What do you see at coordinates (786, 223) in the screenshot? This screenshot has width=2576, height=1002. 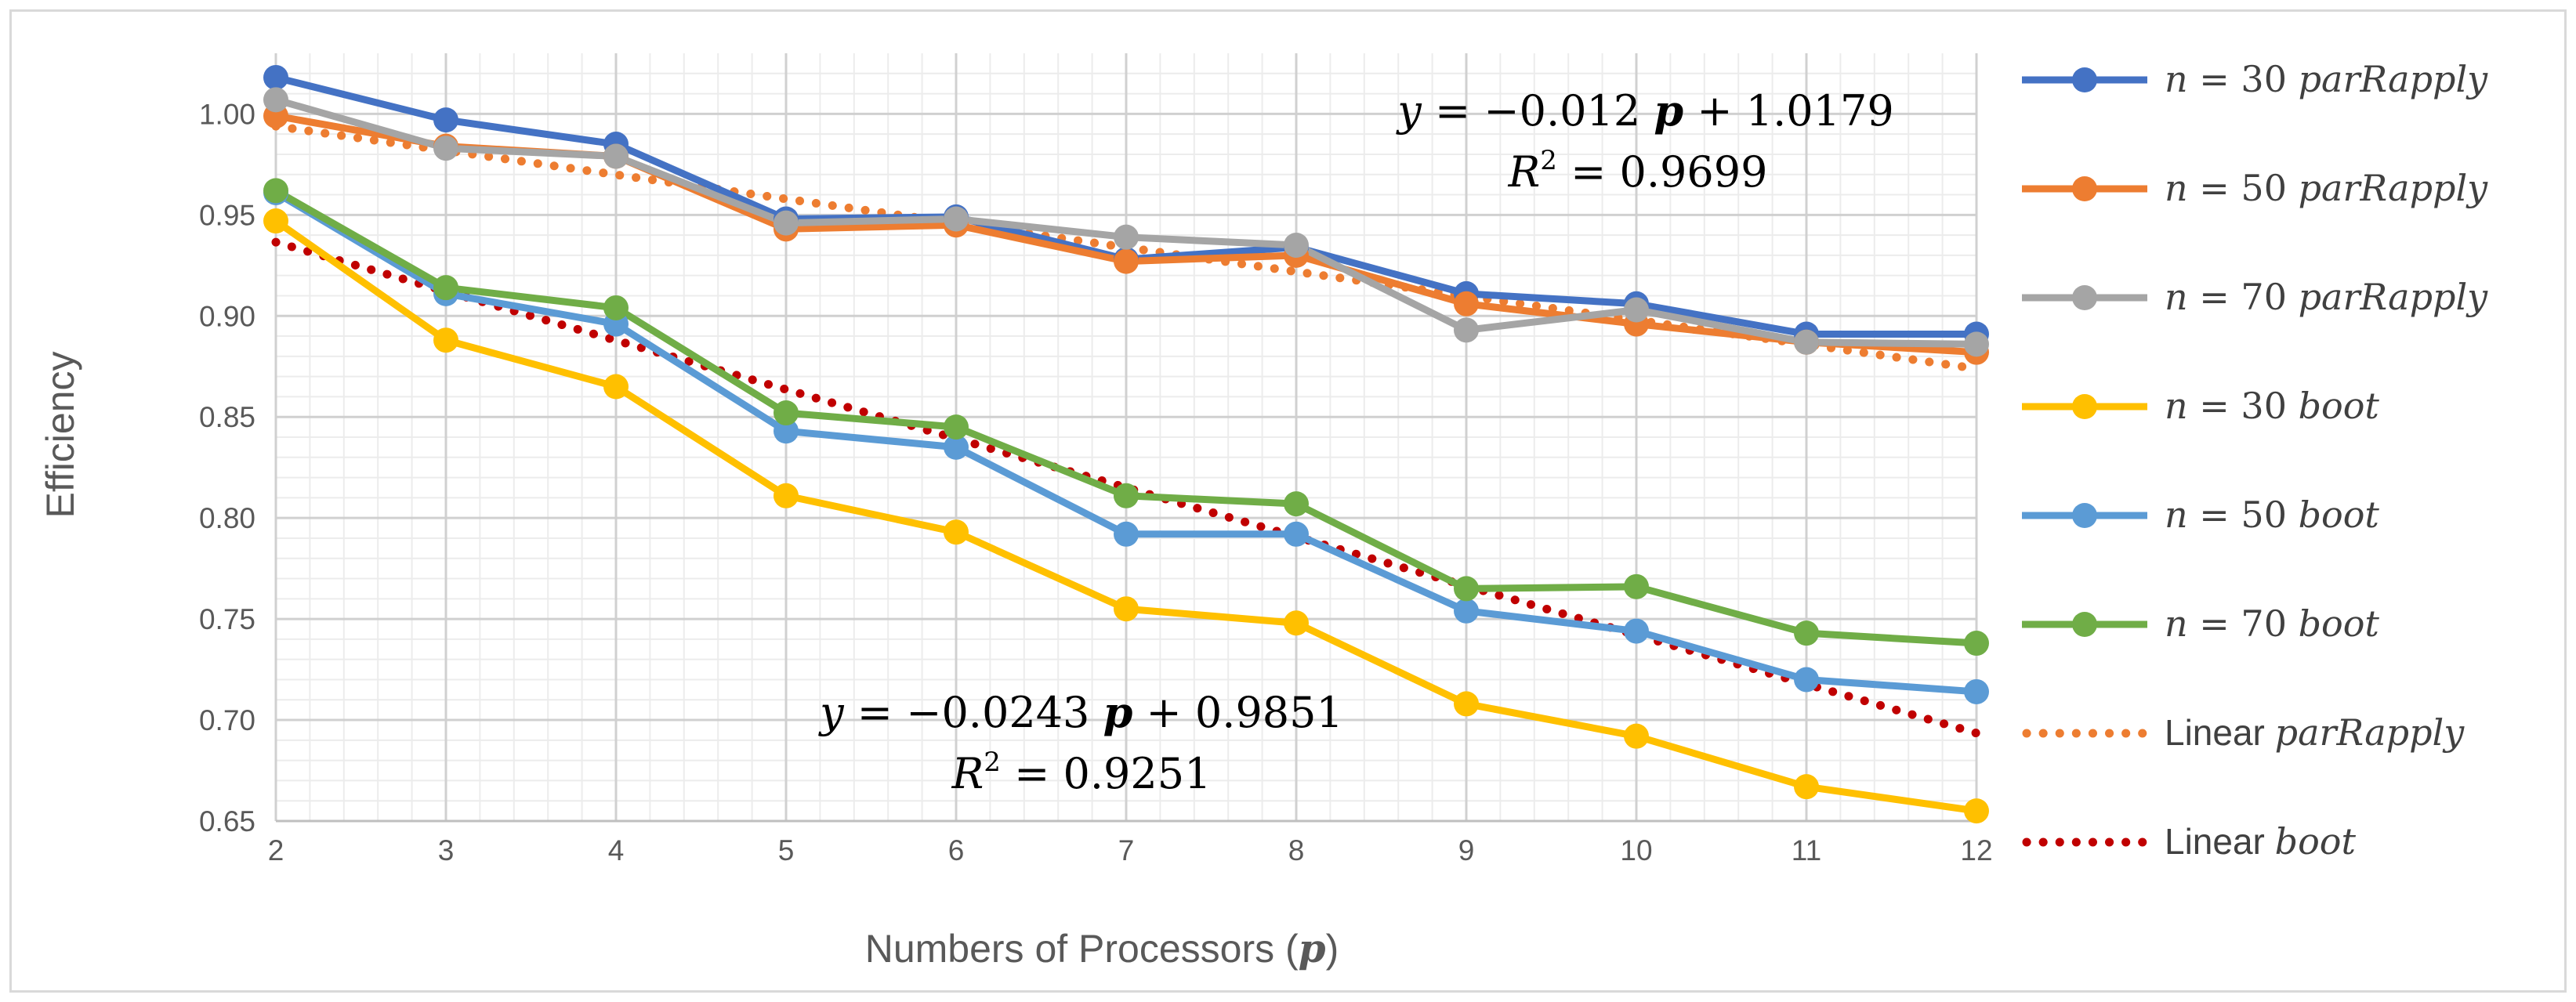 I see `data-point-s2-x5` at bounding box center [786, 223].